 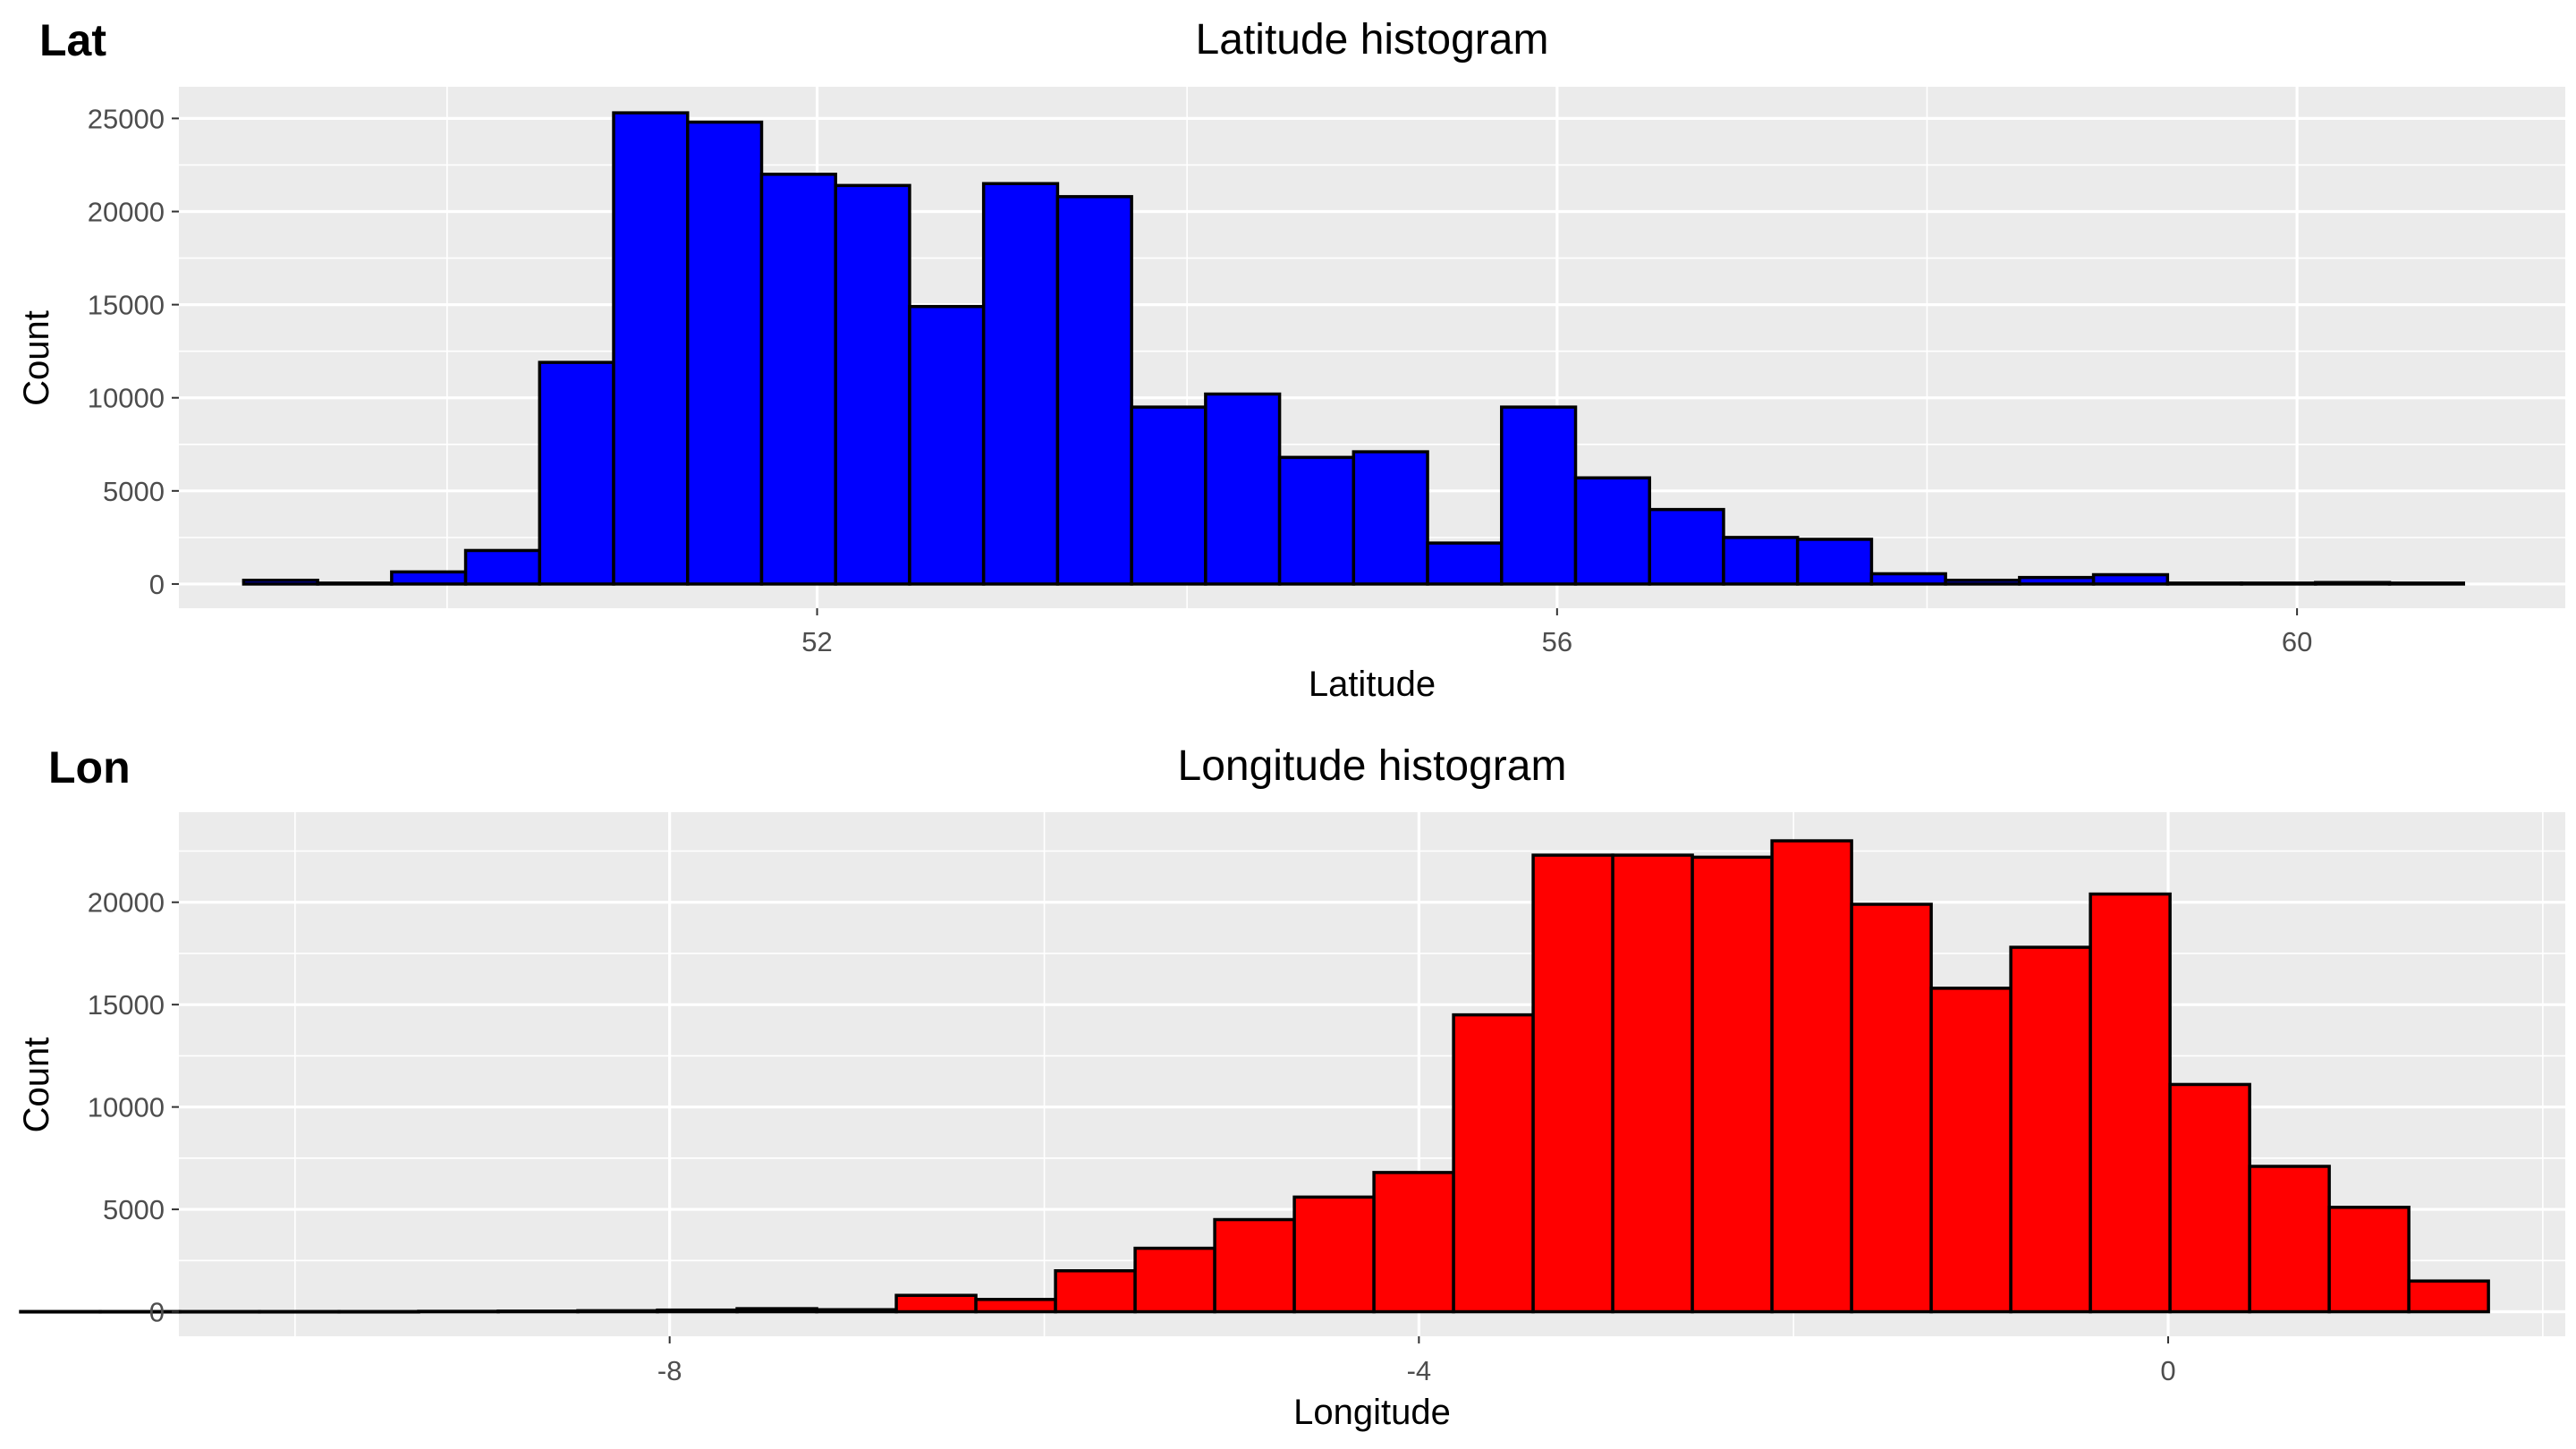 I want to click on x-tick-label: -8, so click(x=669, y=1370).